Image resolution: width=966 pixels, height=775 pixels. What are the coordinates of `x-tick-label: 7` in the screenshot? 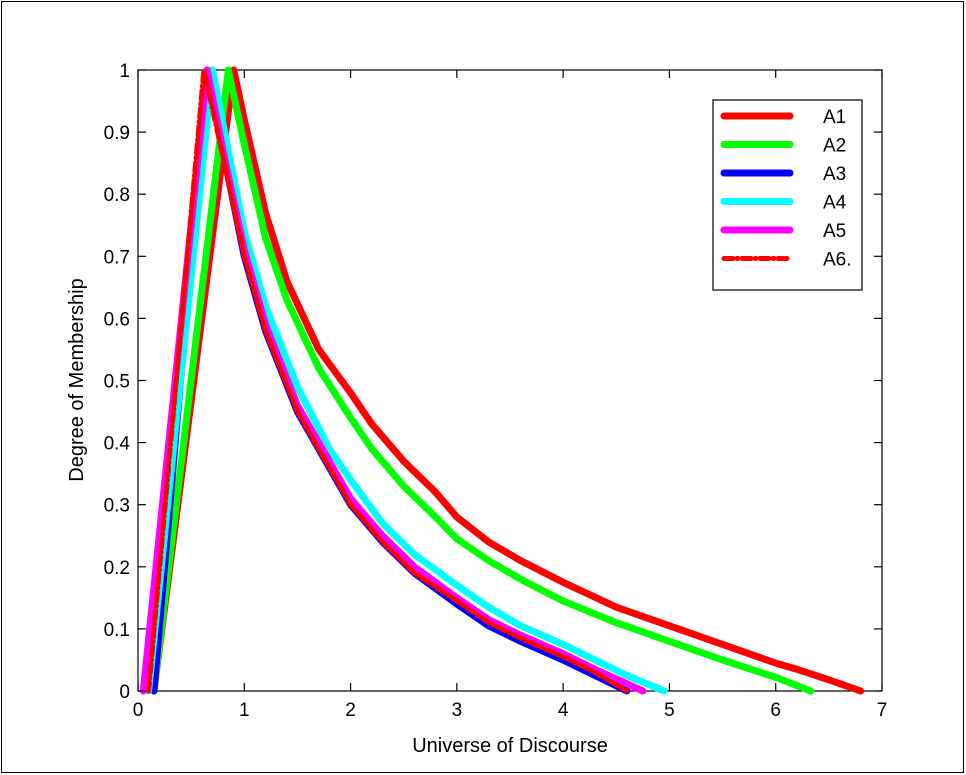 It's located at (882, 710).